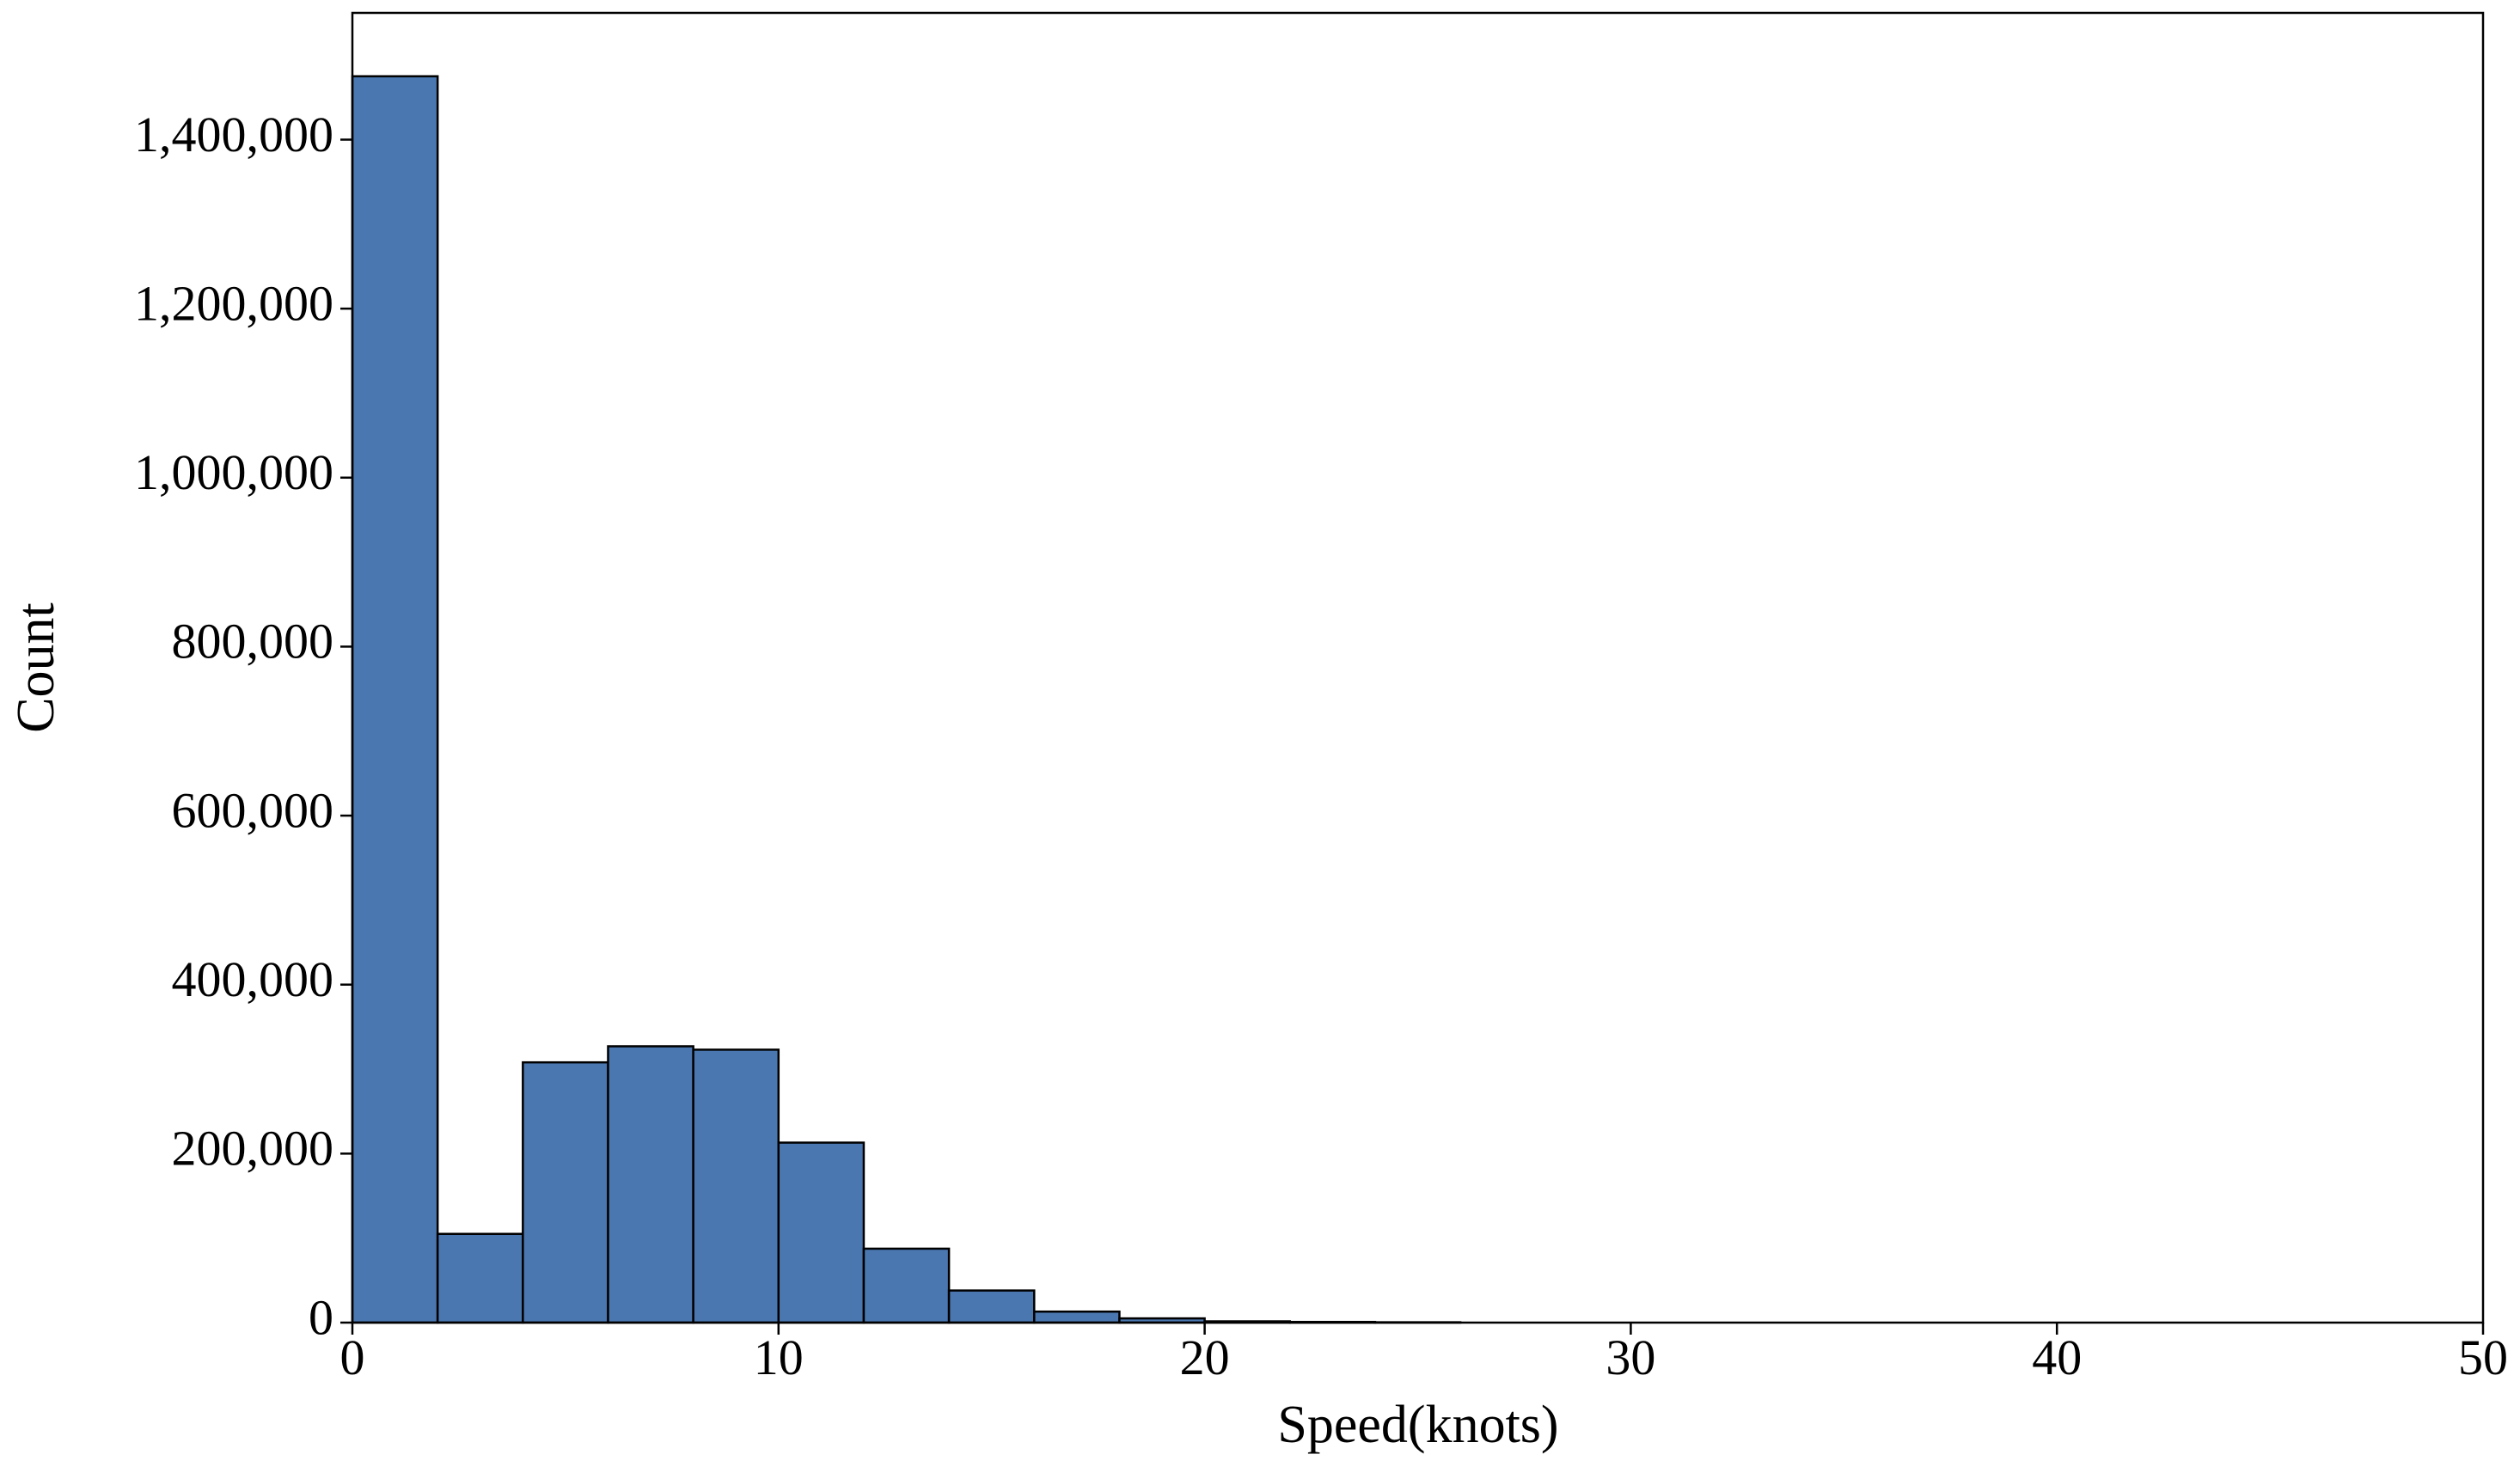  I want to click on y-tick-label: 1,000,000, so click(233, 472).